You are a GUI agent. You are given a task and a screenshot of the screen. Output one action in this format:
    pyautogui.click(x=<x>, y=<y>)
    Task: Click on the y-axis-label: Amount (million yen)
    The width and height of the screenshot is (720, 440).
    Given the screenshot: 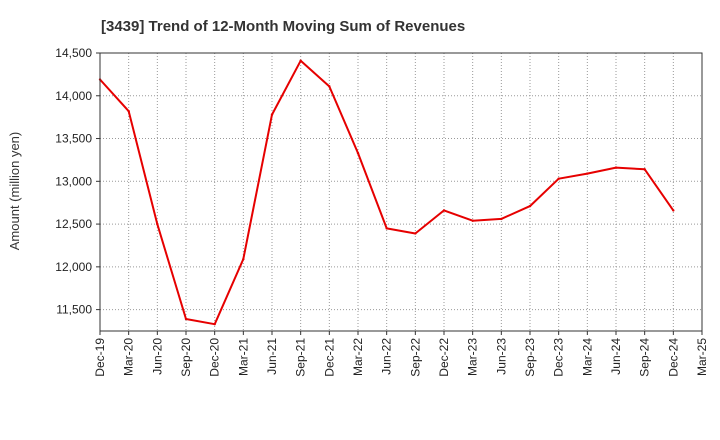 What is the action you would take?
    pyautogui.click(x=14, y=191)
    